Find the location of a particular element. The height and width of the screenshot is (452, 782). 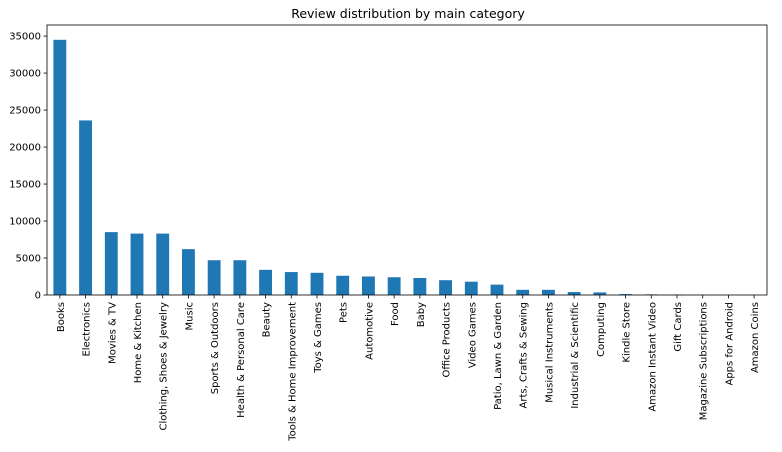

x-tick-label: Music is located at coordinates (189, 316).